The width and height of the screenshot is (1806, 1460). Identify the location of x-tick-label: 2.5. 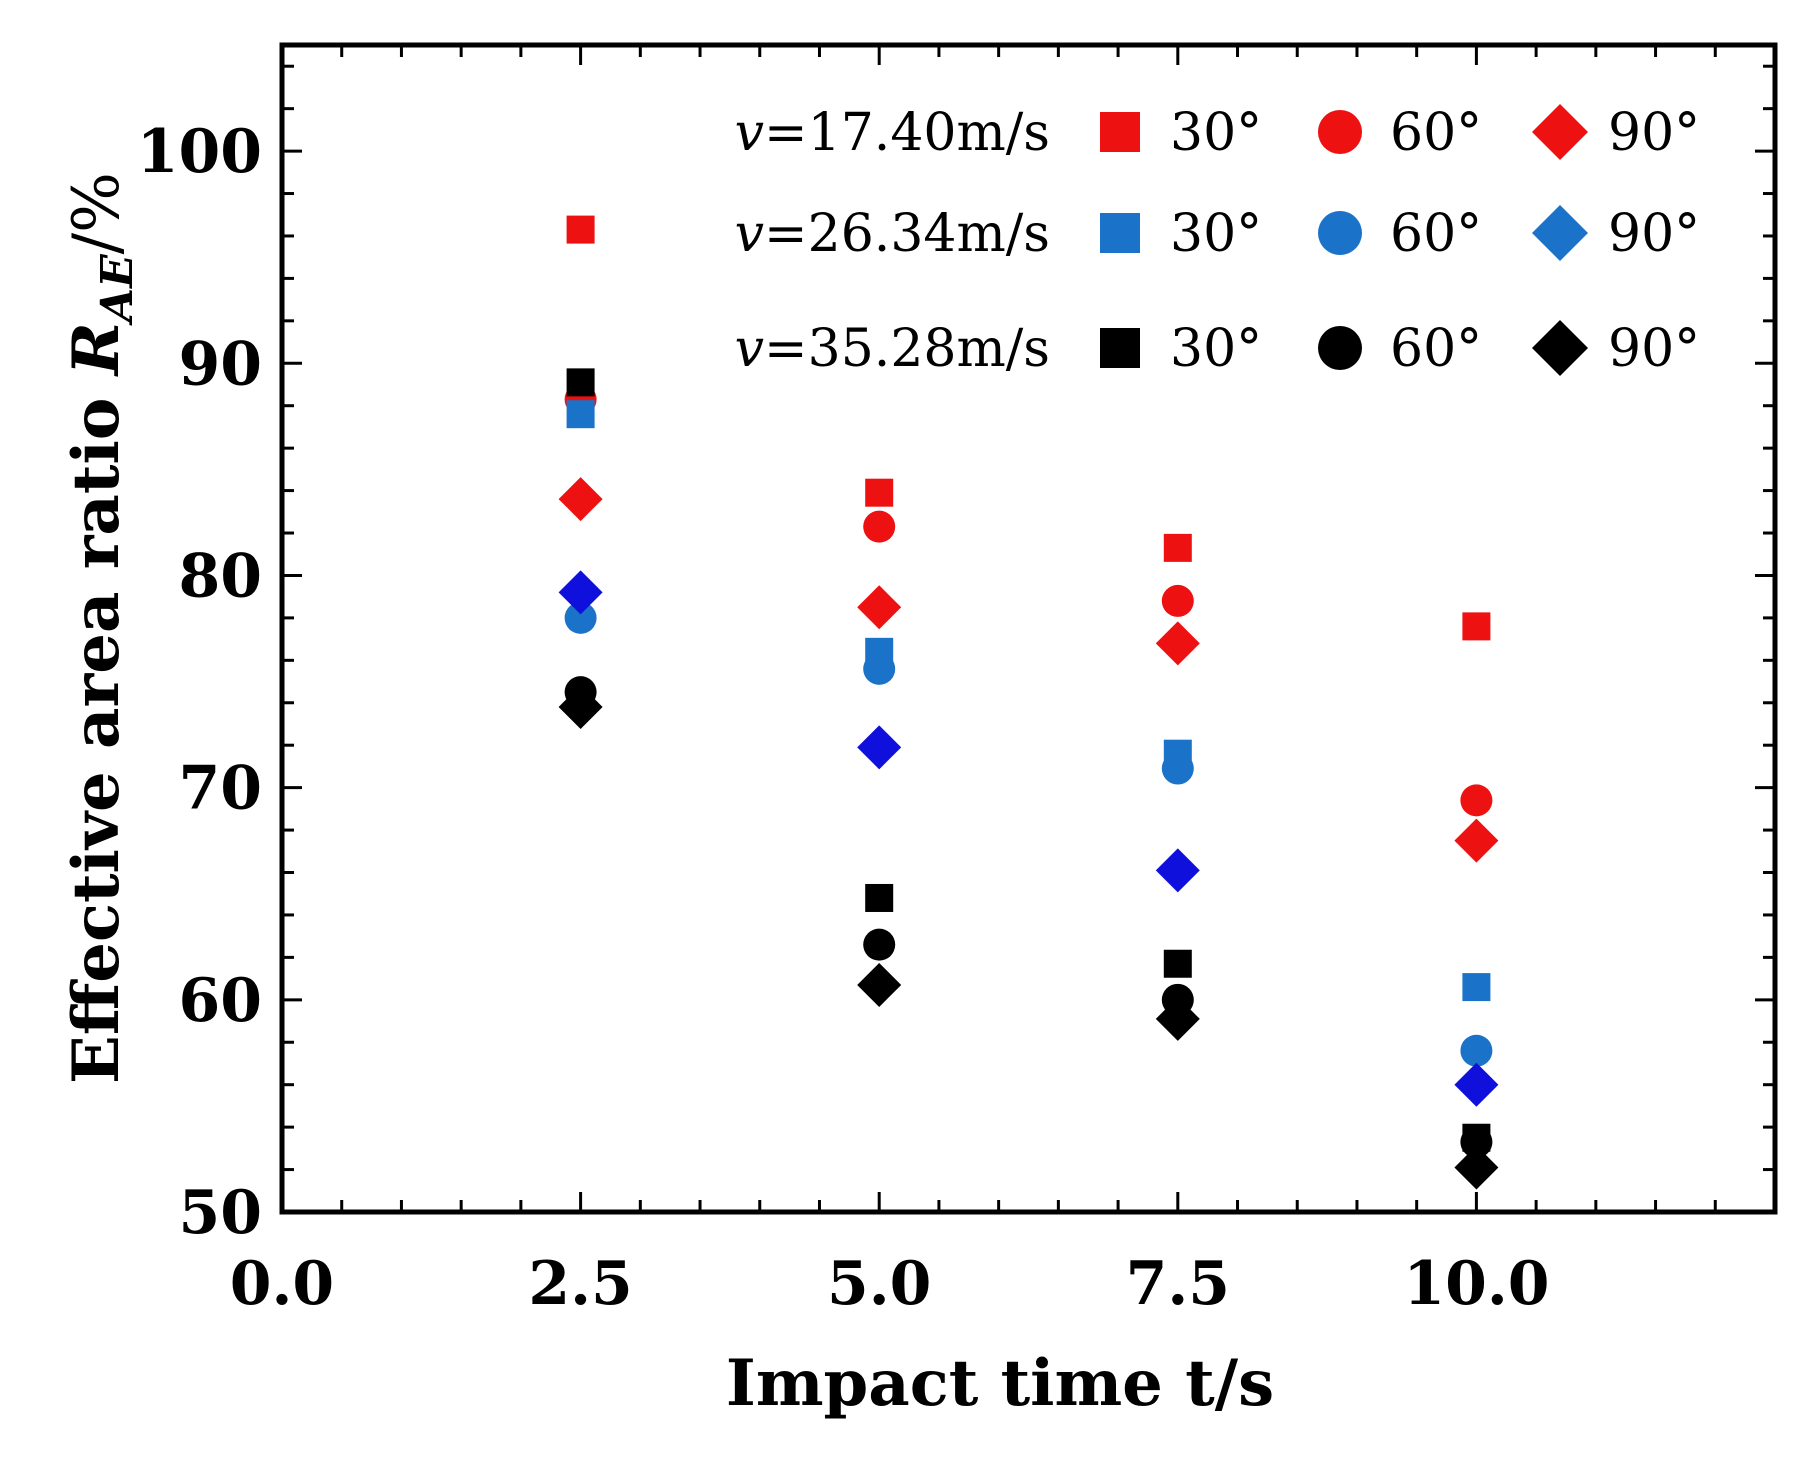
(580, 1284).